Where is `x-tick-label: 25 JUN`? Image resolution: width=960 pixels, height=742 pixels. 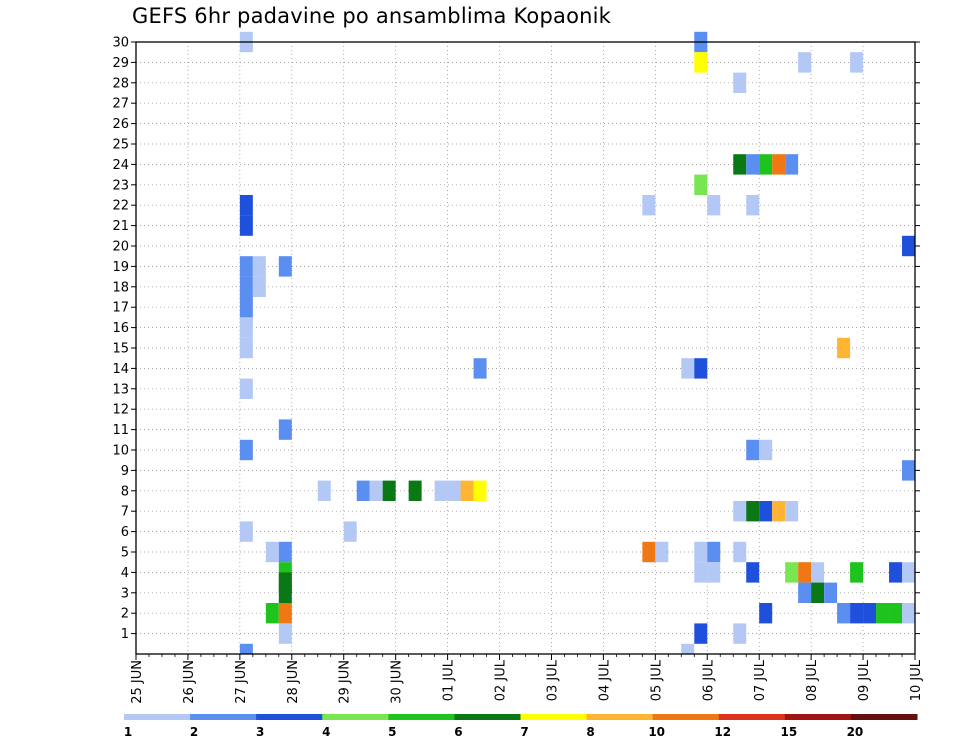
x-tick-label: 25 JUN is located at coordinates (137, 682).